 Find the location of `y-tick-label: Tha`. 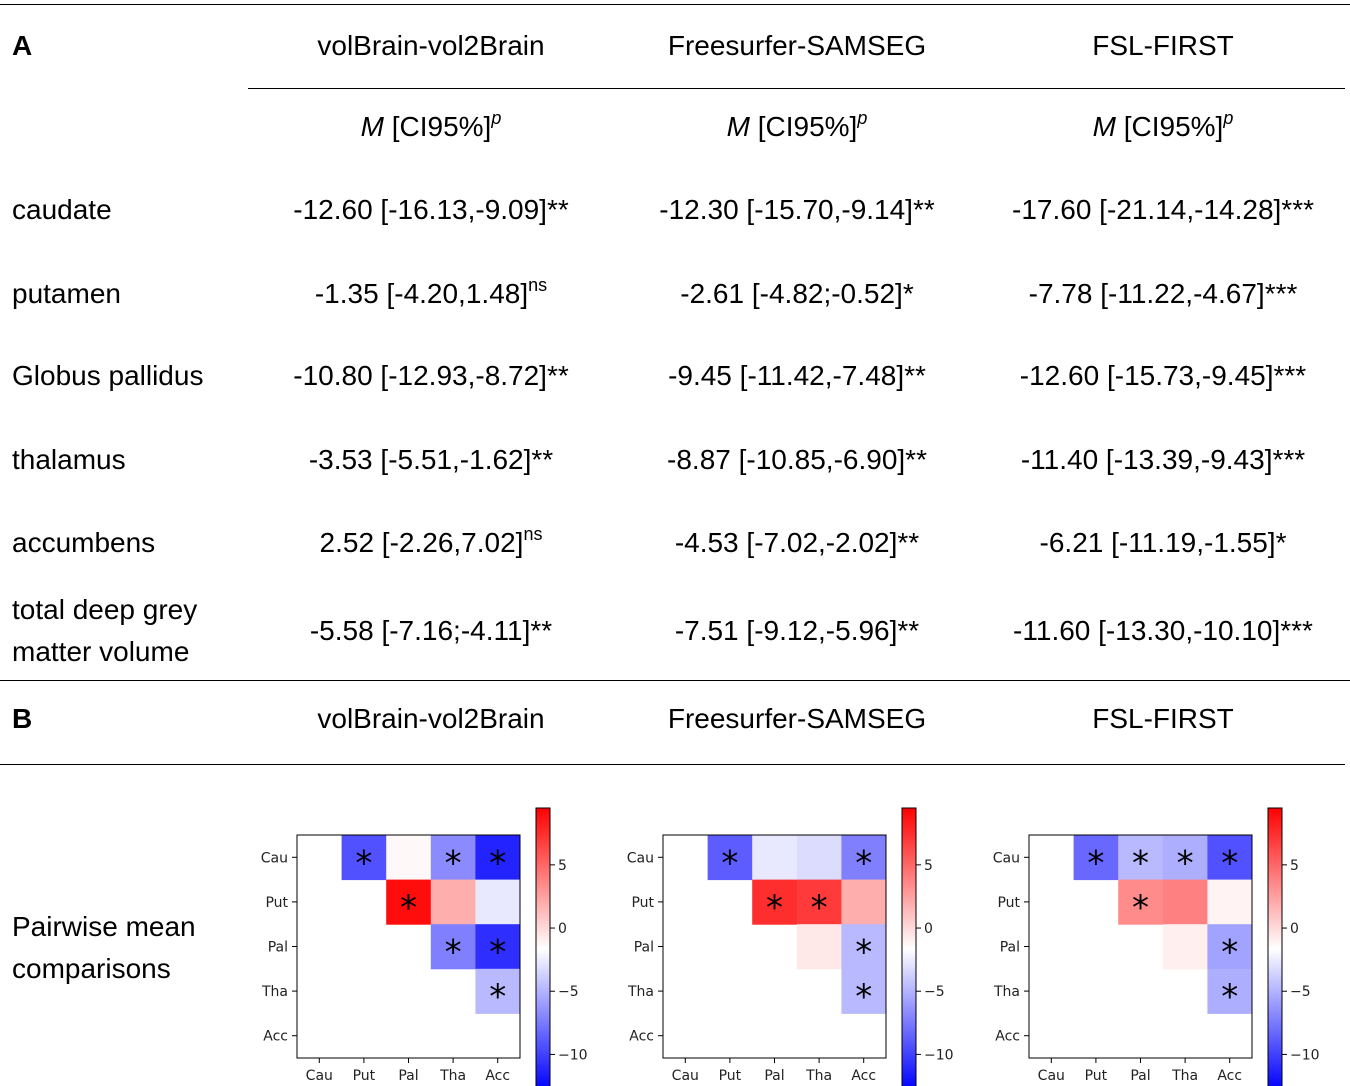

y-tick-label: Tha is located at coordinates (1006, 992).